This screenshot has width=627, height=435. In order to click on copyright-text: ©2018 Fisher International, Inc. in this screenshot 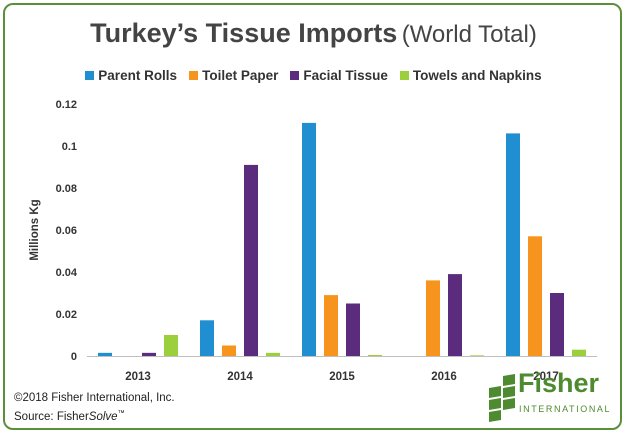, I will do `click(94, 398)`.